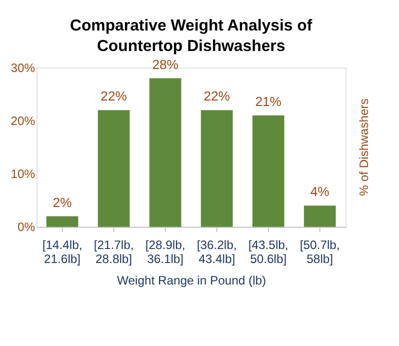  What do you see at coordinates (165, 64) in the screenshot?
I see `data-label: 28%` at bounding box center [165, 64].